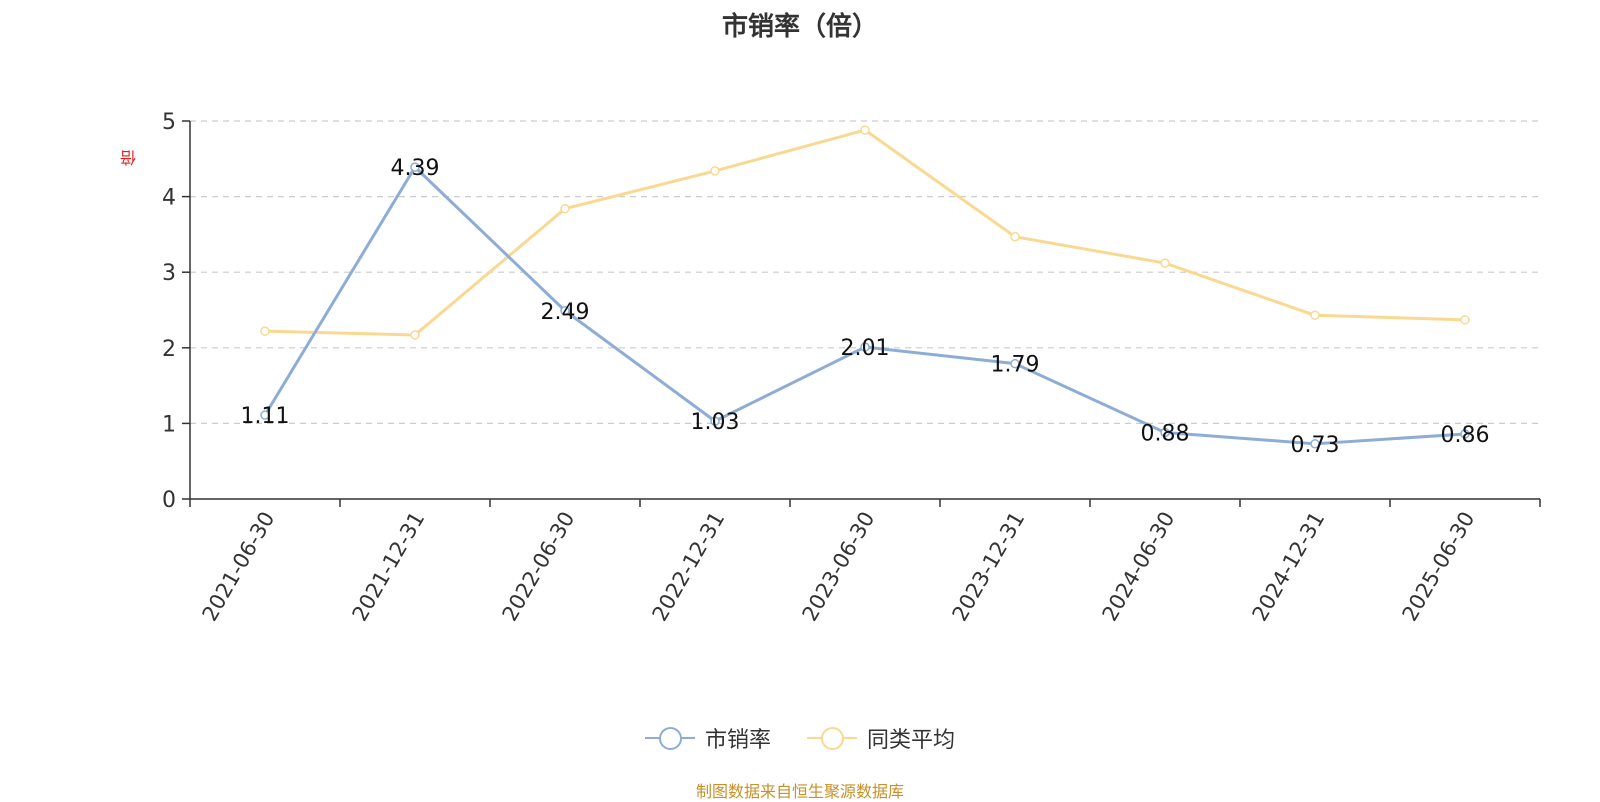 The width and height of the screenshot is (1600, 802). What do you see at coordinates (989, 567) in the screenshot?
I see `x-tick-label: 2023-12-31` at bounding box center [989, 567].